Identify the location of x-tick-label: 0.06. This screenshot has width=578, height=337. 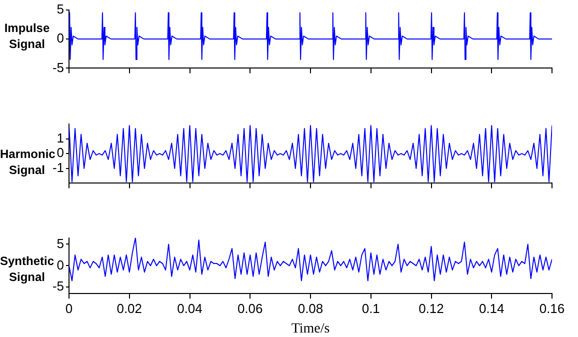
(250, 308).